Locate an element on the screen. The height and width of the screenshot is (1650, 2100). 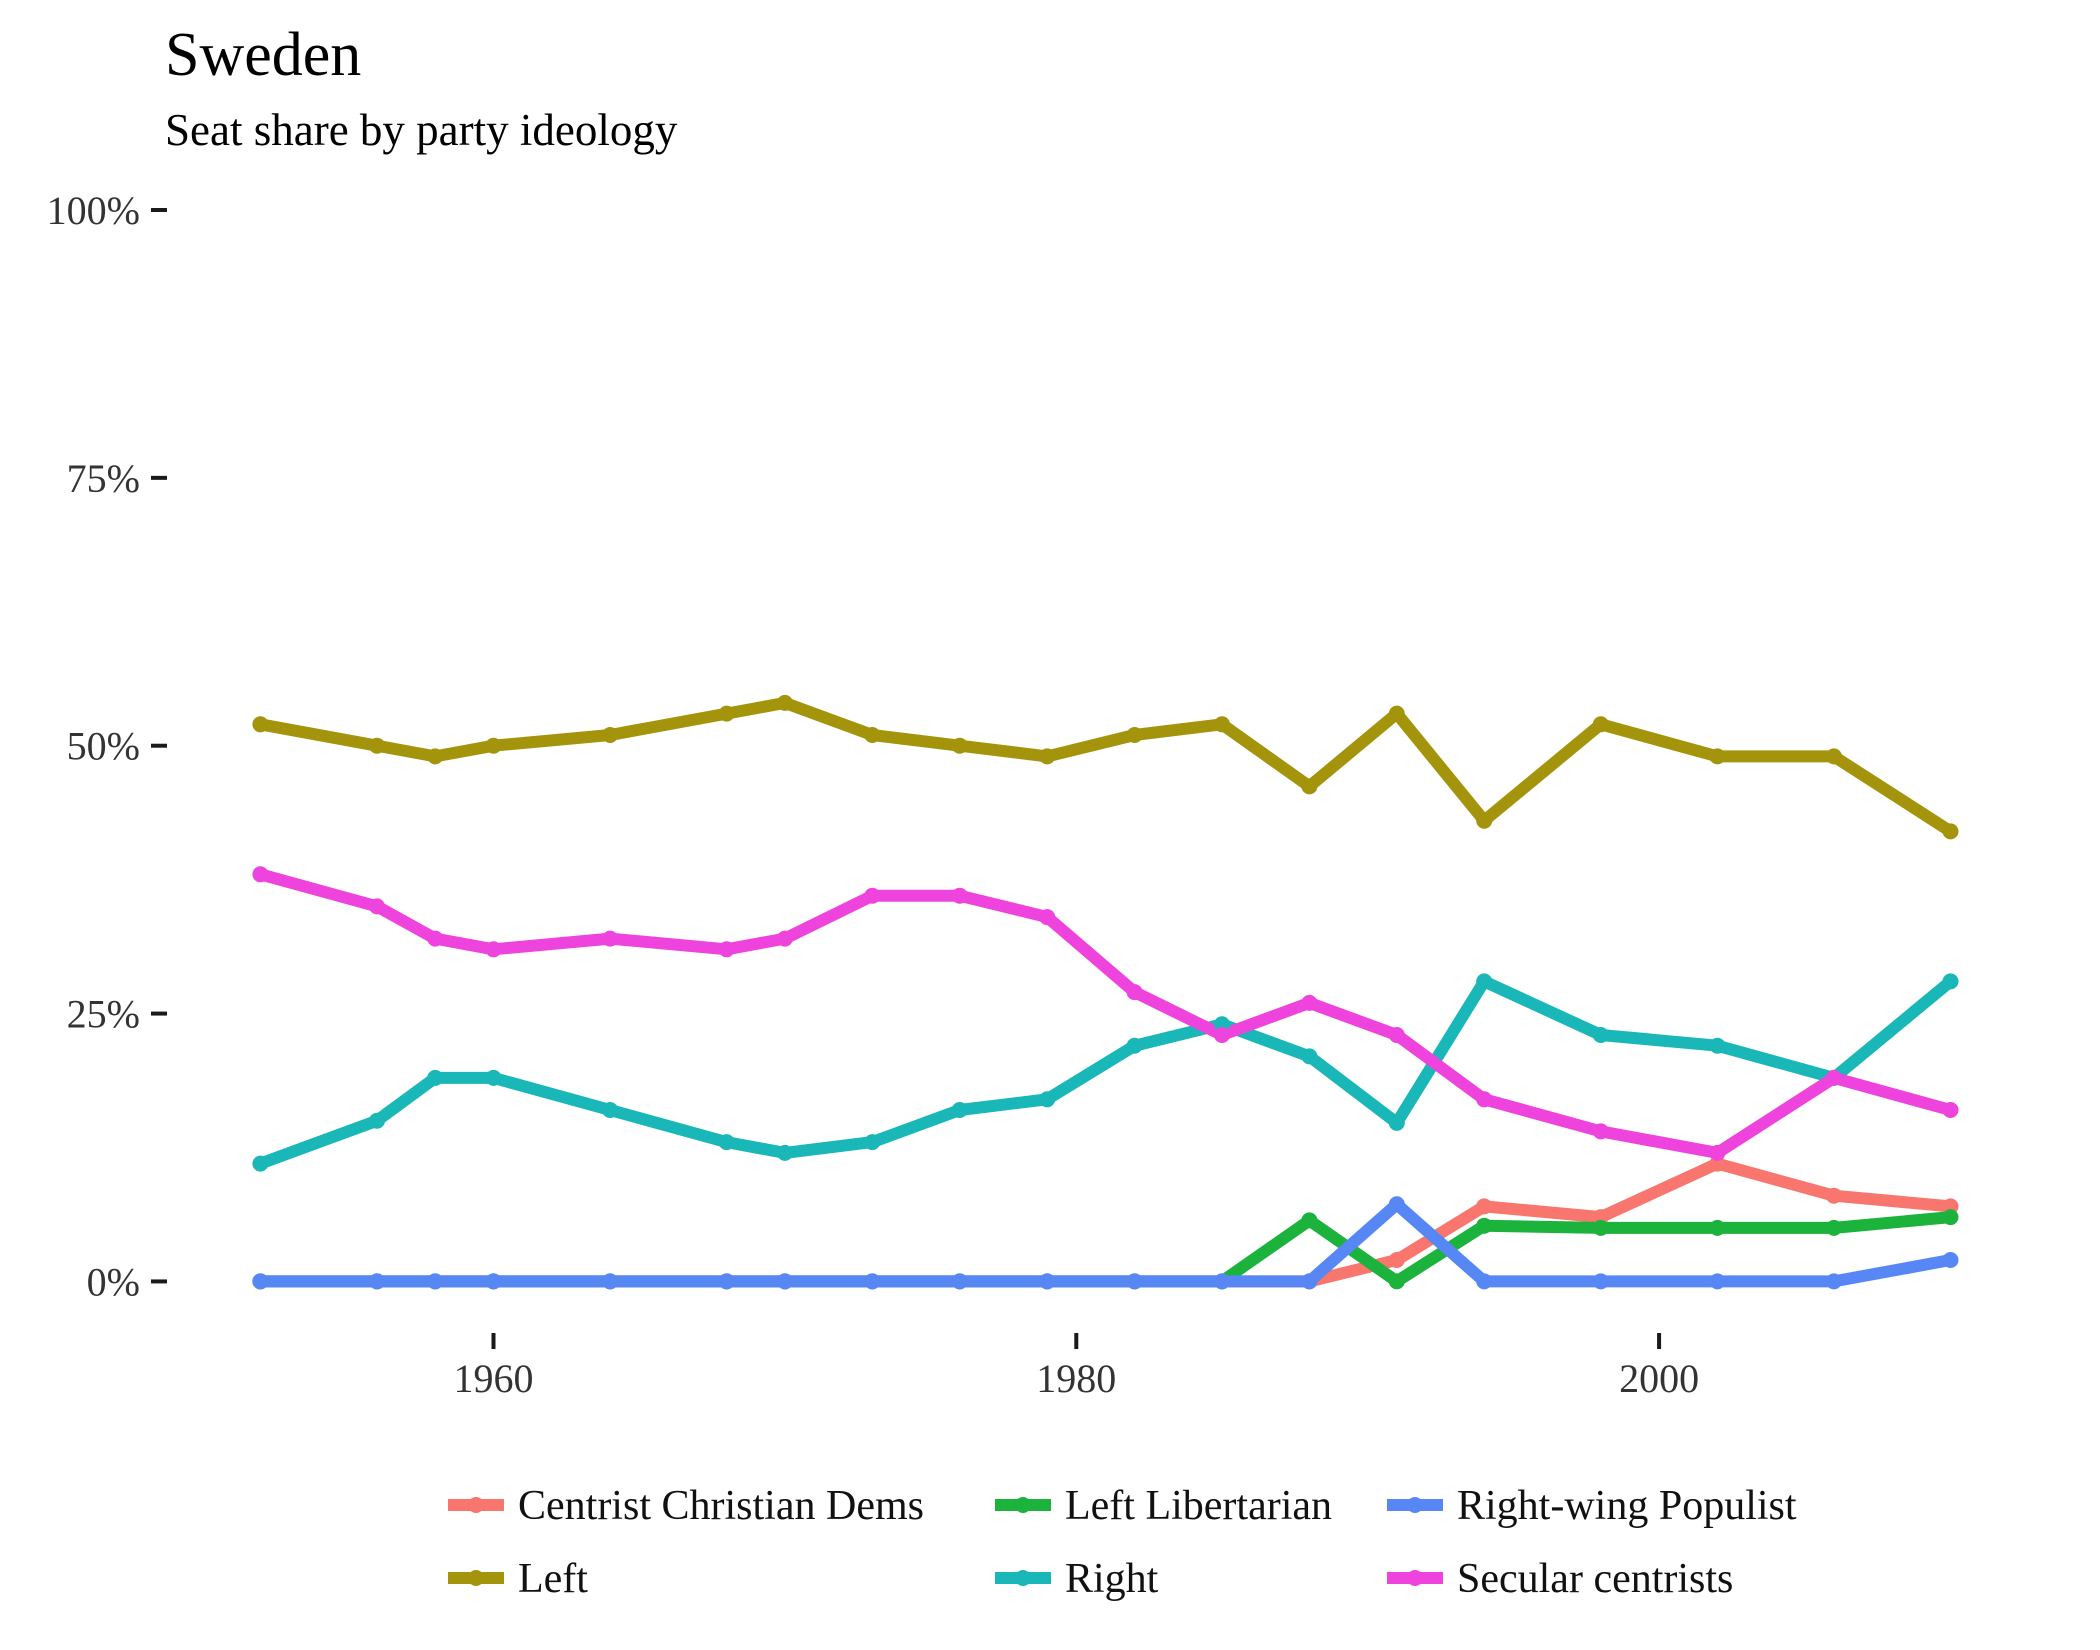
legend-item-left: Left is located at coordinates (518, 1579).